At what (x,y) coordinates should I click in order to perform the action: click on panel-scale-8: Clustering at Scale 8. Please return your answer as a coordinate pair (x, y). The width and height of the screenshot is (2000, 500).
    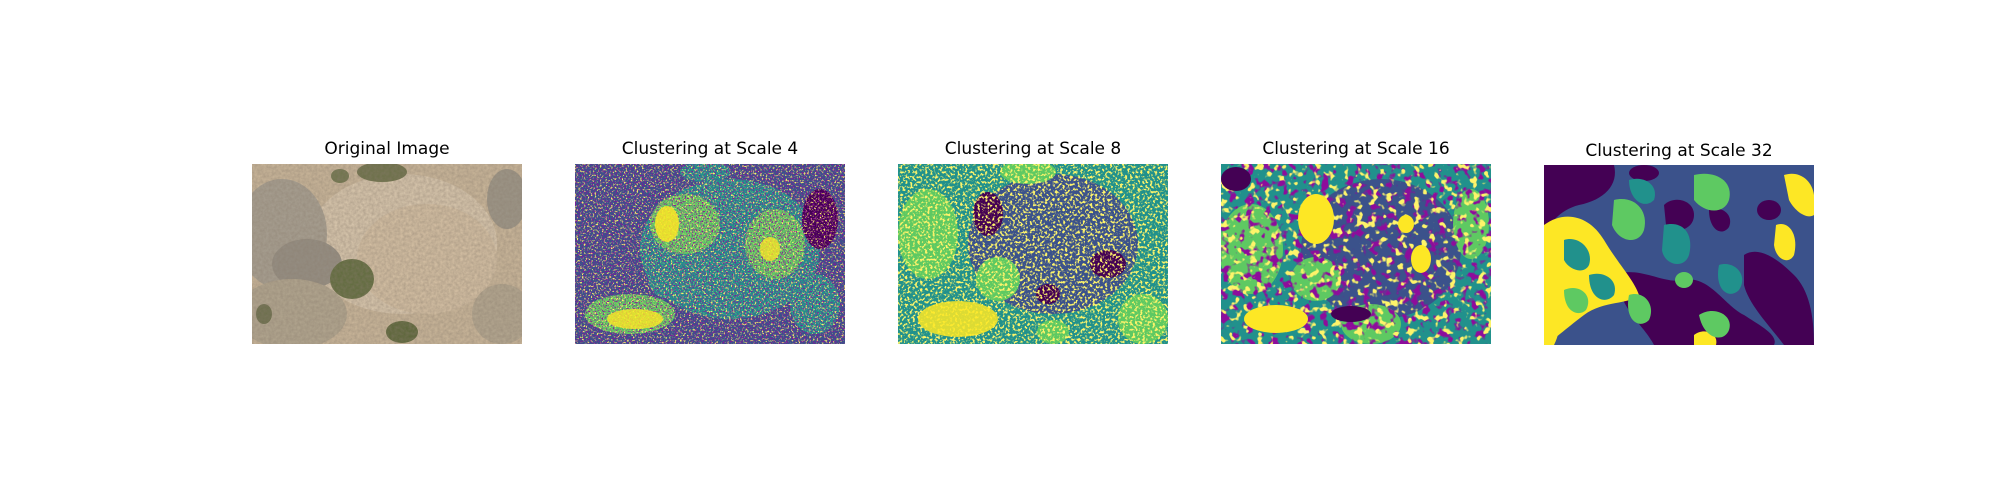
    Looking at the image, I should click on (1033, 250).